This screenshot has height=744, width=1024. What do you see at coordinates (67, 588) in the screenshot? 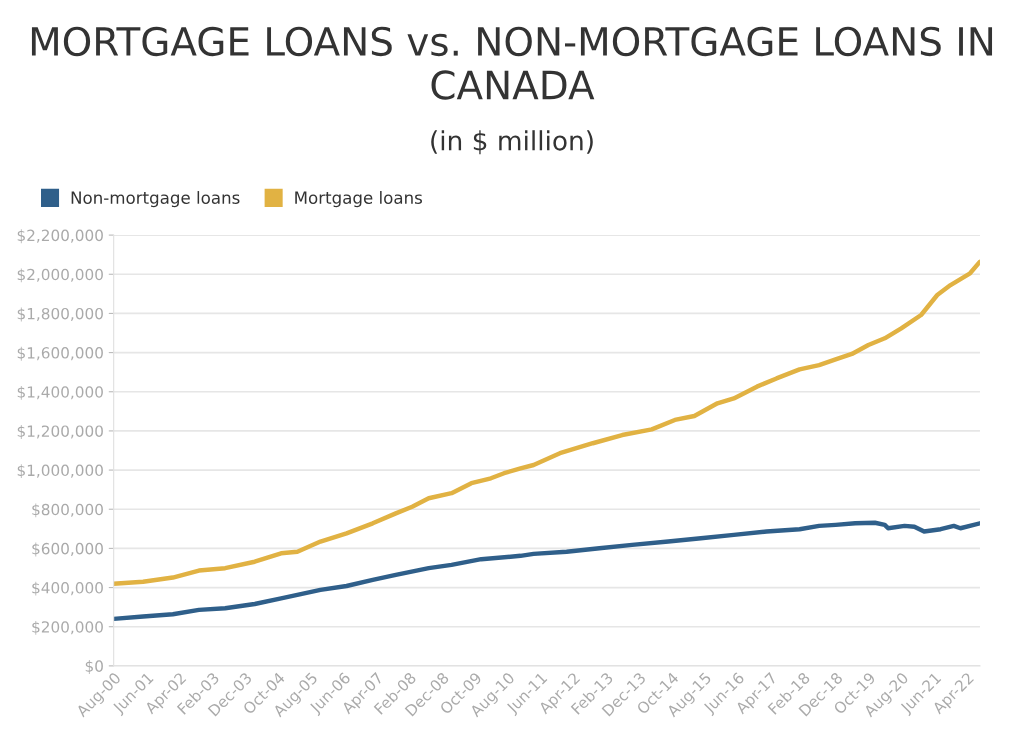
I see `y-tick-label: $400,000` at bounding box center [67, 588].